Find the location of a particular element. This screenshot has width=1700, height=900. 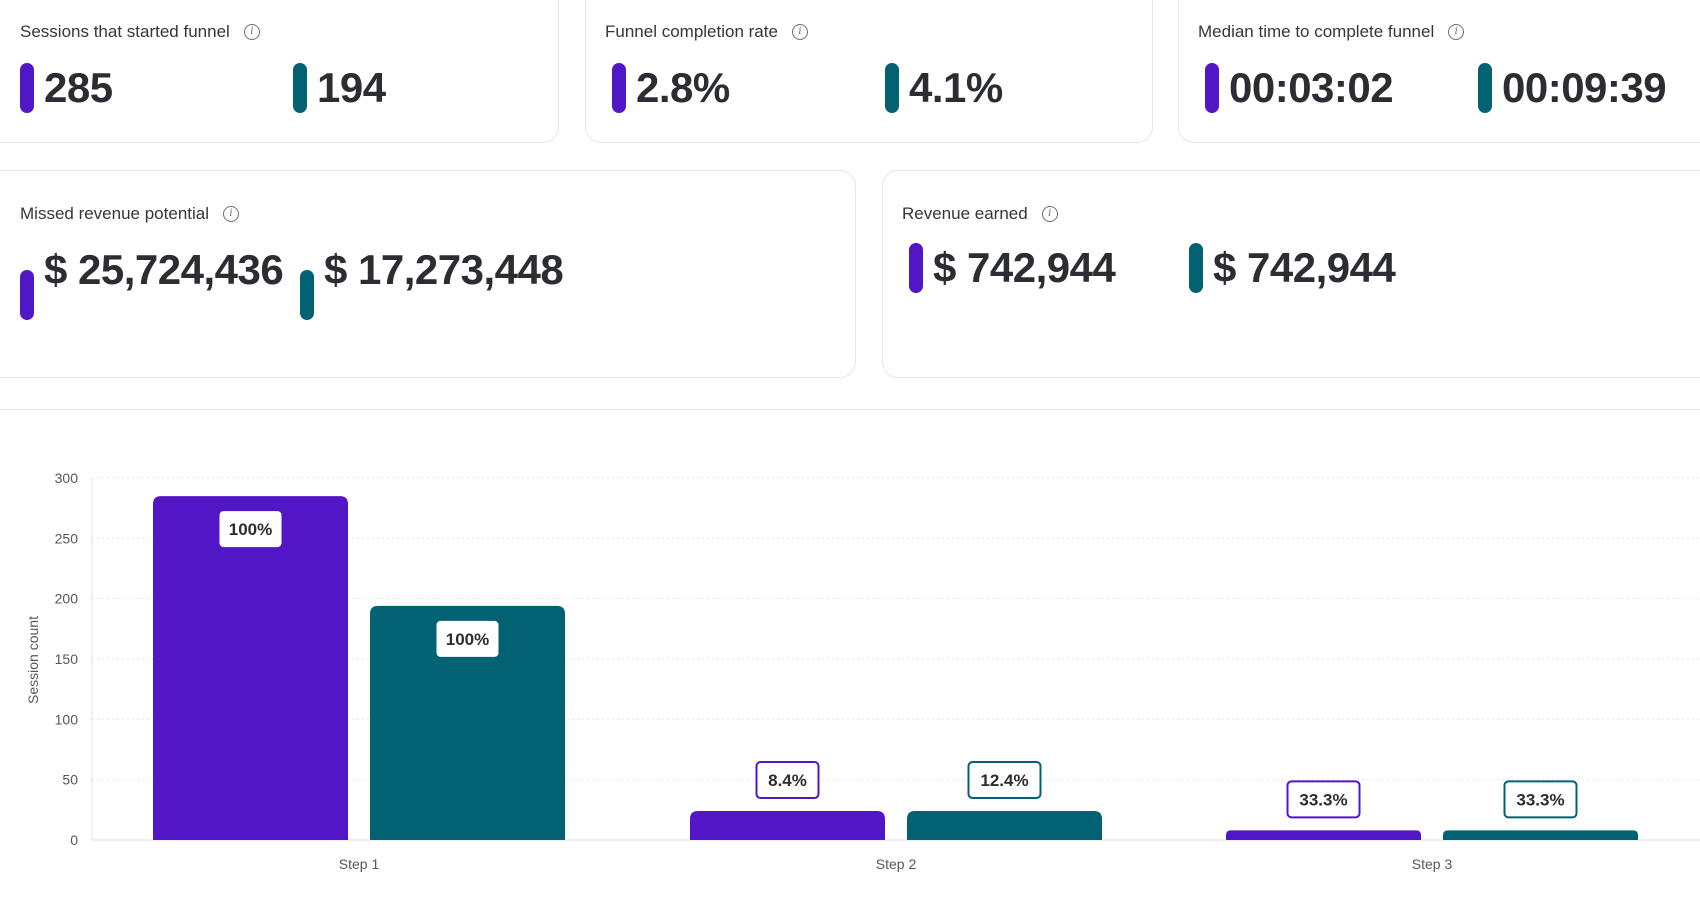

card-title: Revenue earned is located at coordinates (965, 213).